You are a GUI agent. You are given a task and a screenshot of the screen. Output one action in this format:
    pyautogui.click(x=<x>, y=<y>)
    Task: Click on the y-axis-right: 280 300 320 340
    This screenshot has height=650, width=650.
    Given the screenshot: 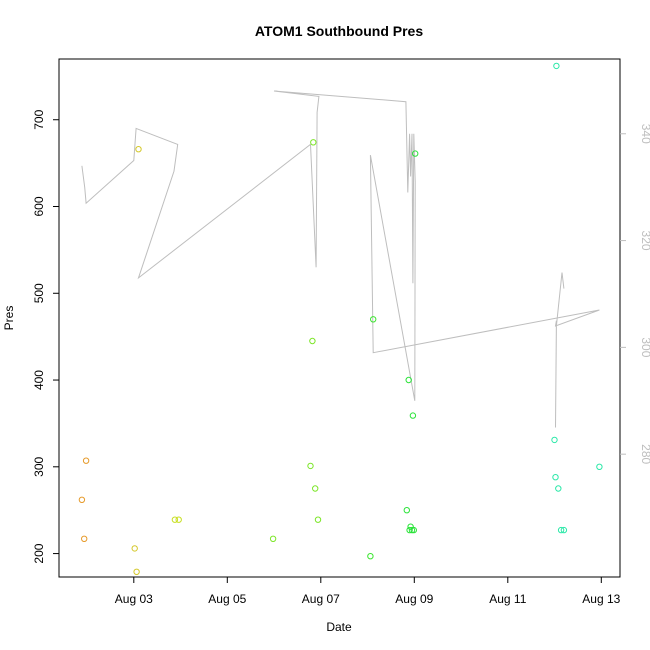 What is the action you would take?
    pyautogui.click(x=635, y=294)
    